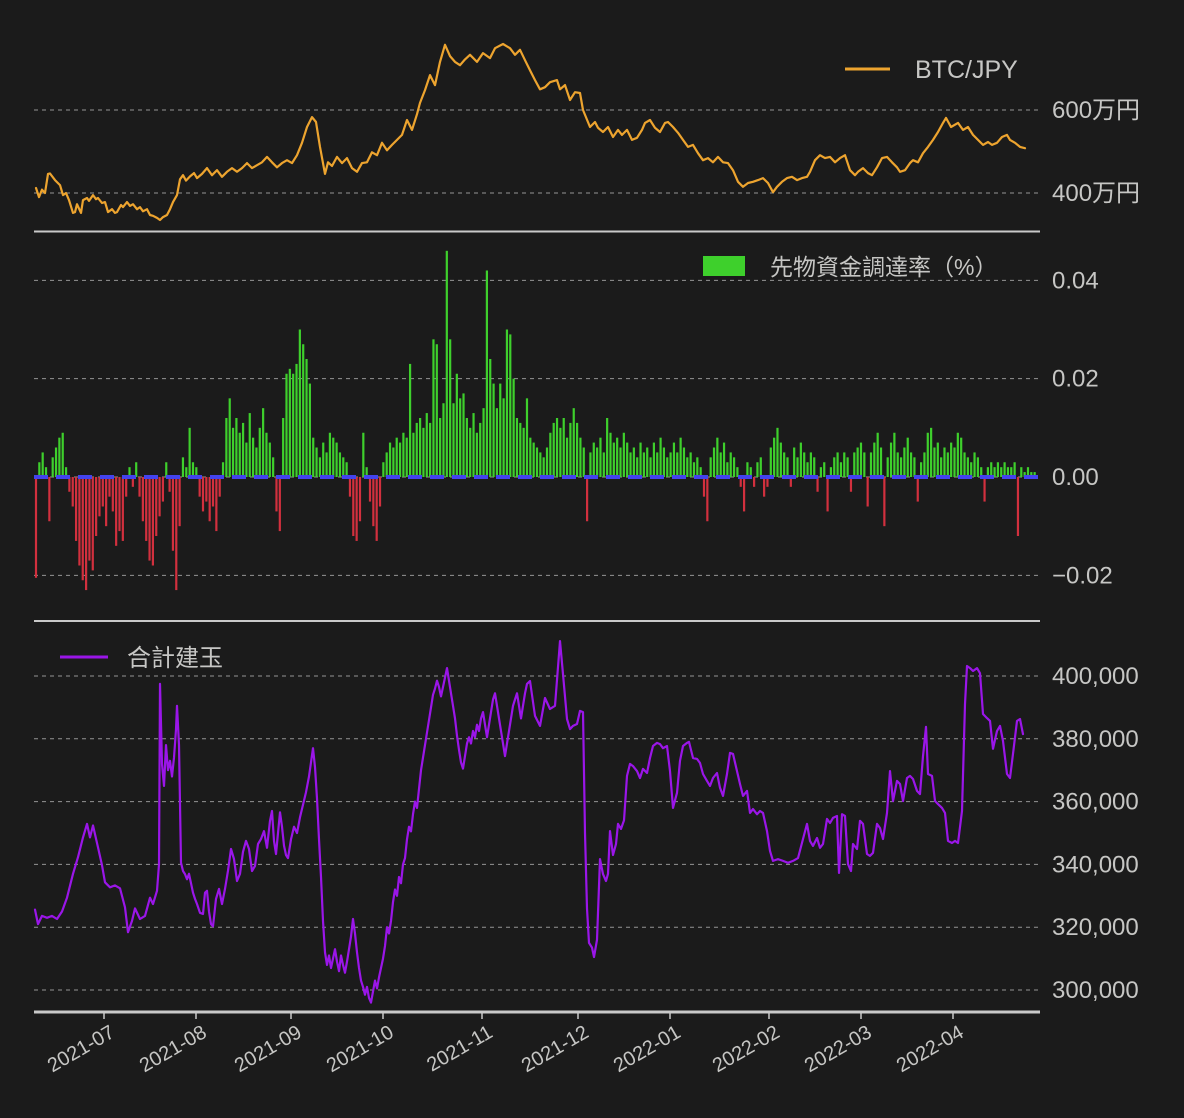 The width and height of the screenshot is (1184, 1118). Describe the element at coordinates (1095, 739) in the screenshot. I see `y-tick-label: 380,000` at that location.